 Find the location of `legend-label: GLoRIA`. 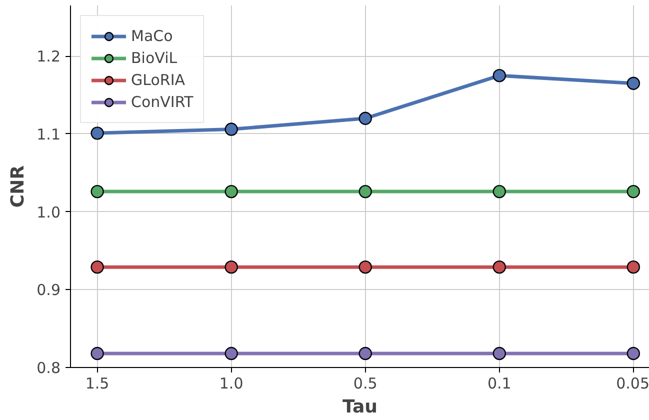

legend-label: GLoRIA is located at coordinates (158, 80).